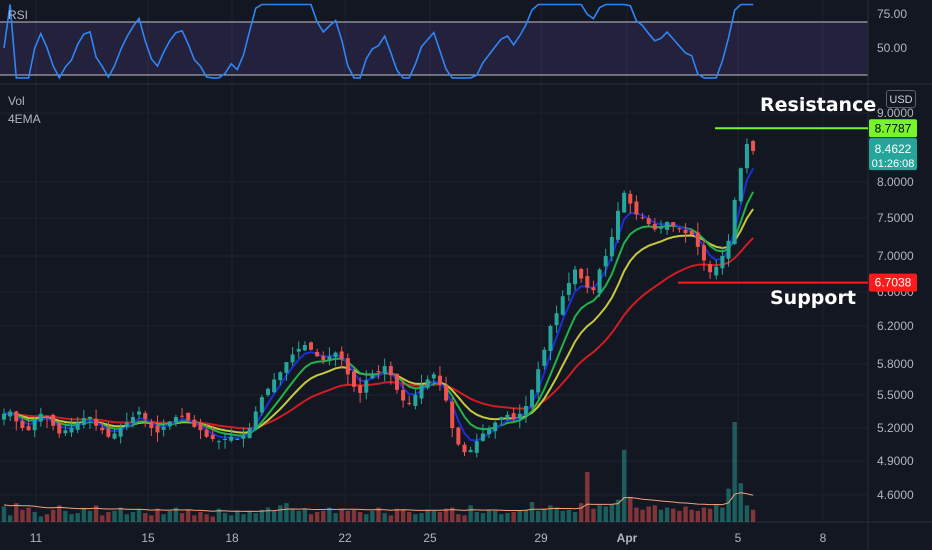 This screenshot has width=932, height=550. Describe the element at coordinates (24, 119) in the screenshot. I see `ema-label: 4EMA` at that location.